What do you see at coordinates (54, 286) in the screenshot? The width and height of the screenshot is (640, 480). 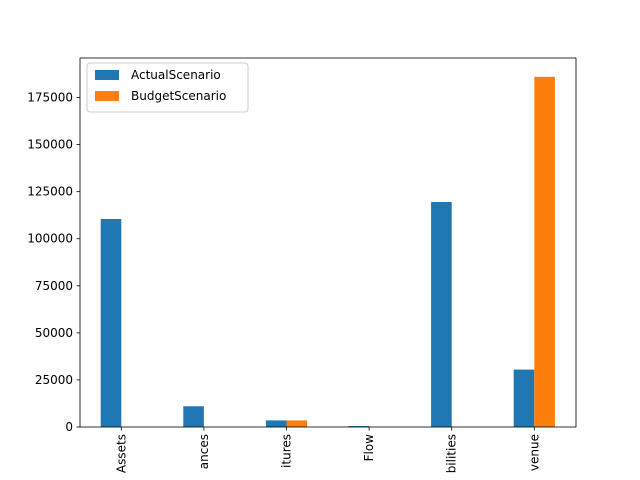 I see `y-tick-label: 75000` at bounding box center [54, 286].